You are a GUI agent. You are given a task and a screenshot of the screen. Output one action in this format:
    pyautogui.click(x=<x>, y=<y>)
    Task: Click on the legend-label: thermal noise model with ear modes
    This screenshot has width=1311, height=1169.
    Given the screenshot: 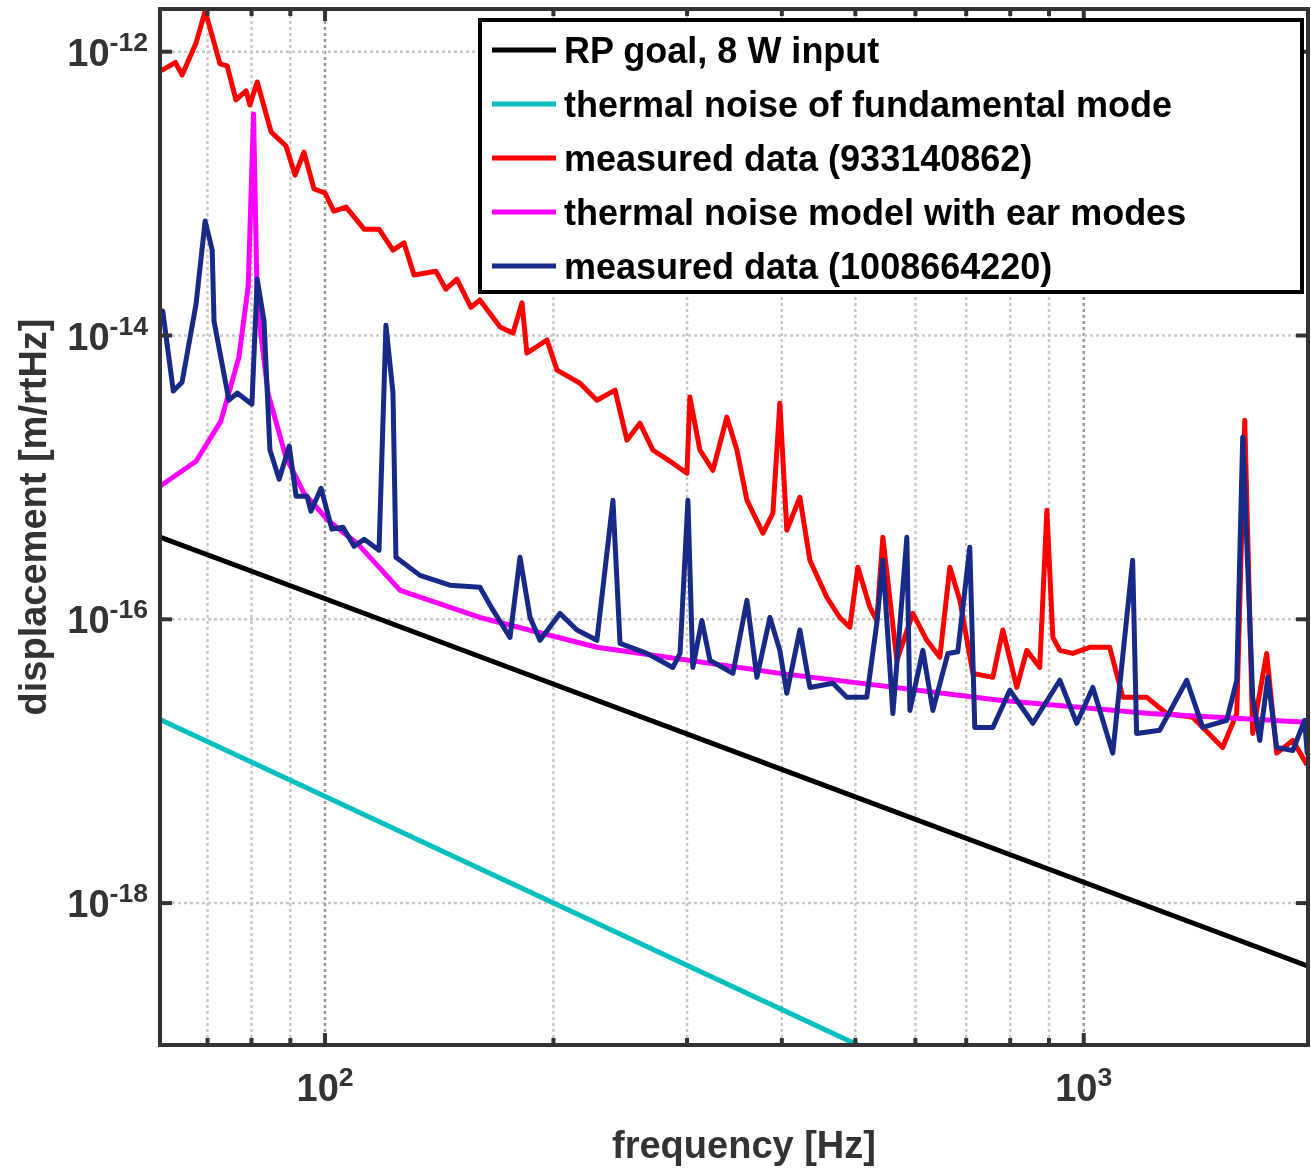 What is the action you would take?
    pyautogui.click(x=875, y=212)
    